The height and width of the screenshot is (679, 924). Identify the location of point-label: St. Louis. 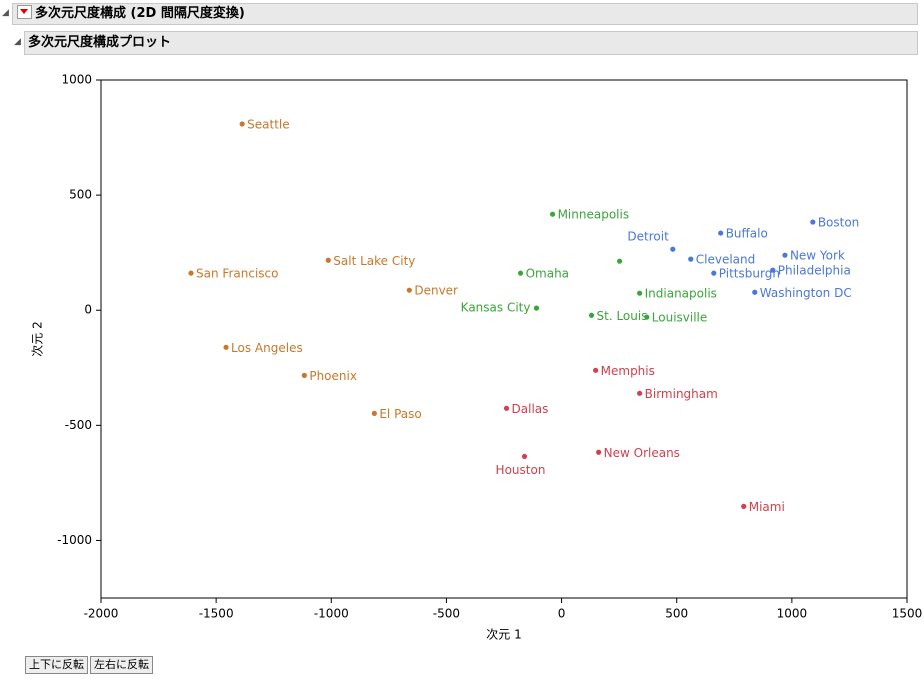
(622, 316).